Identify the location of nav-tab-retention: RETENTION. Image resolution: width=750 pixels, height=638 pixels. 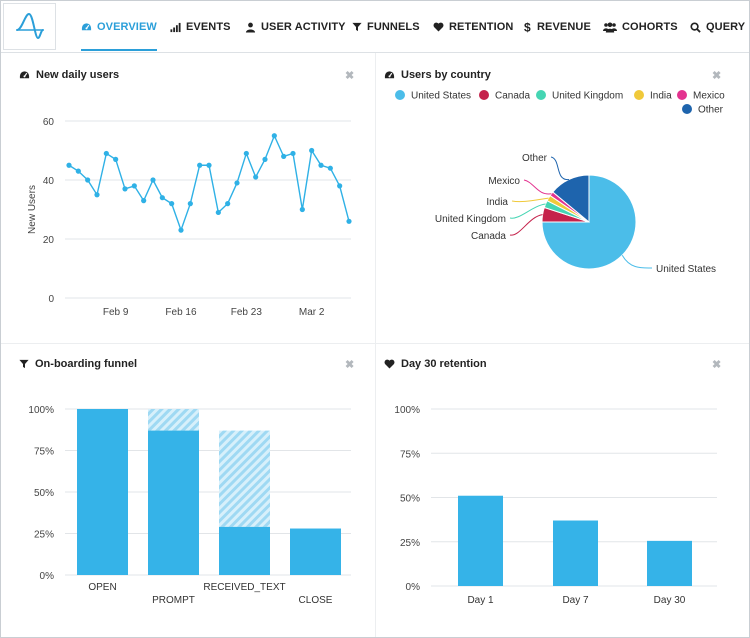
(473, 27).